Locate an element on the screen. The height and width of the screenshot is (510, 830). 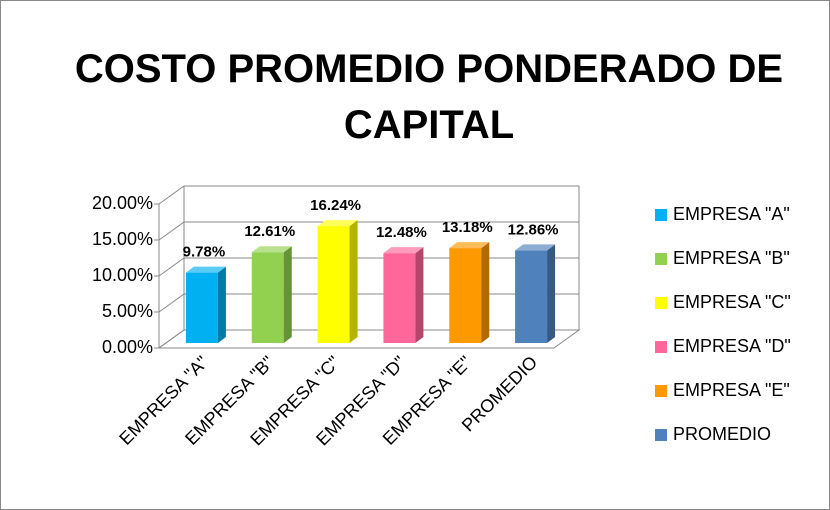
value-label: 12.61% is located at coordinates (269, 231).